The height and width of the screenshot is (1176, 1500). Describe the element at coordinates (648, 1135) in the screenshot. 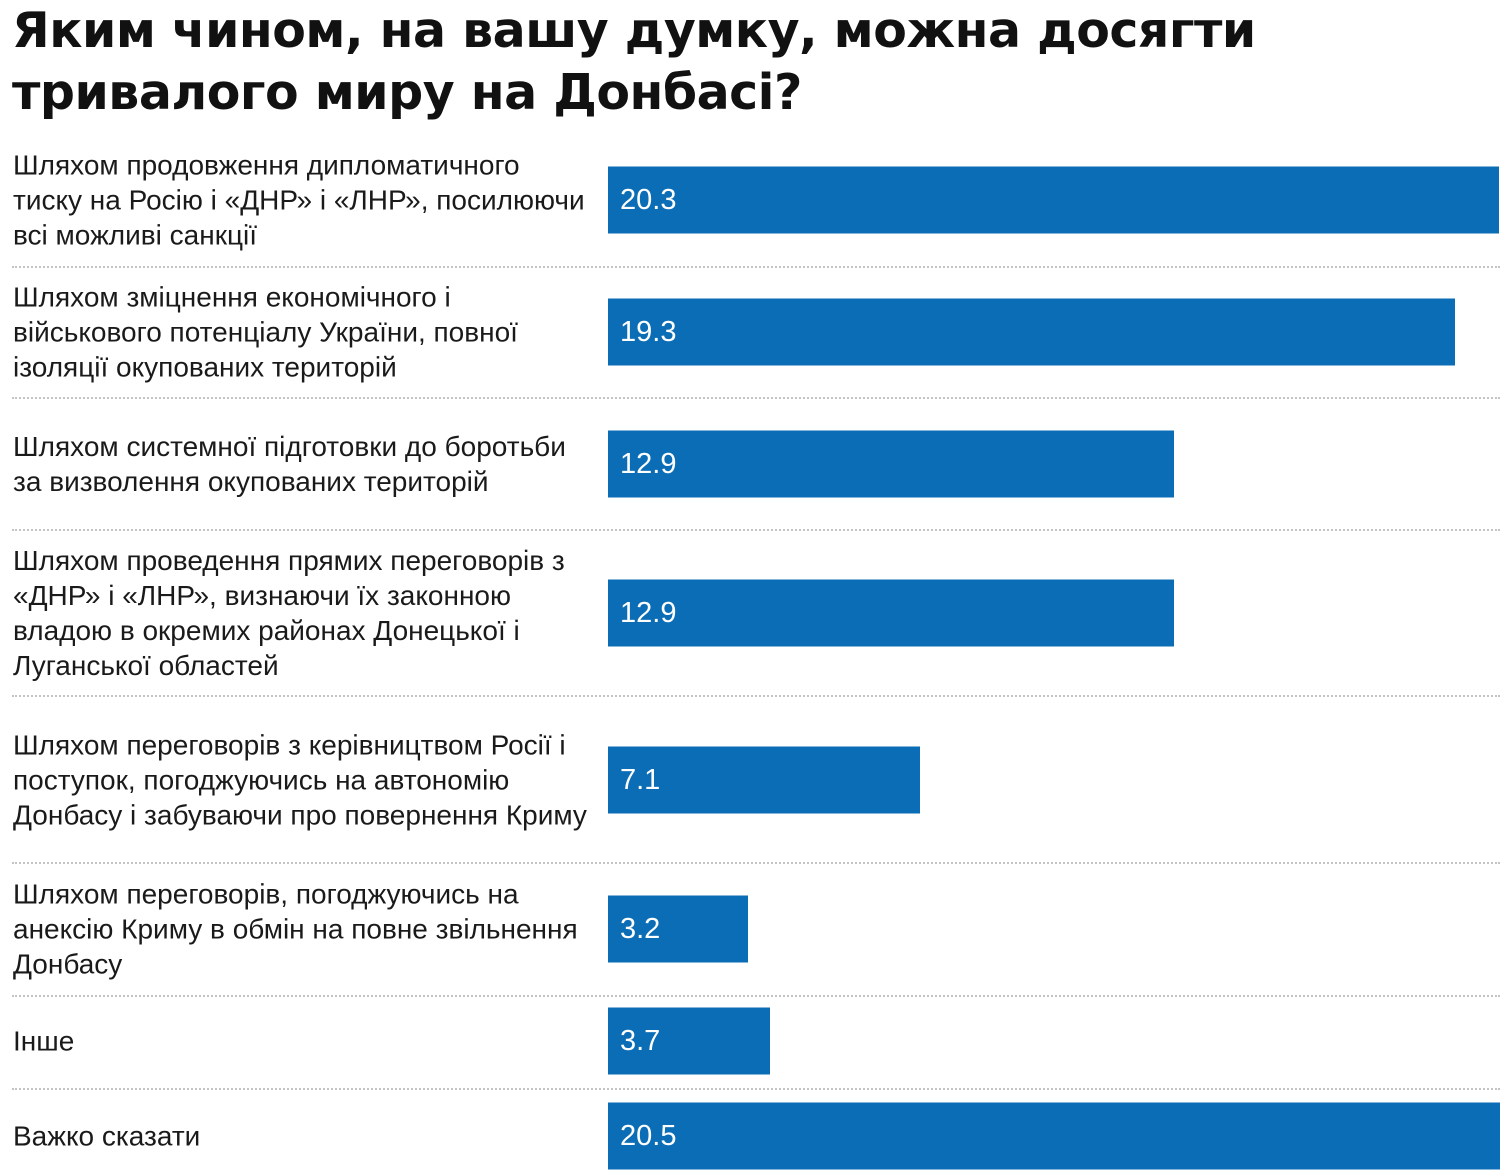

I see `bar-value-label: 20.5` at that location.